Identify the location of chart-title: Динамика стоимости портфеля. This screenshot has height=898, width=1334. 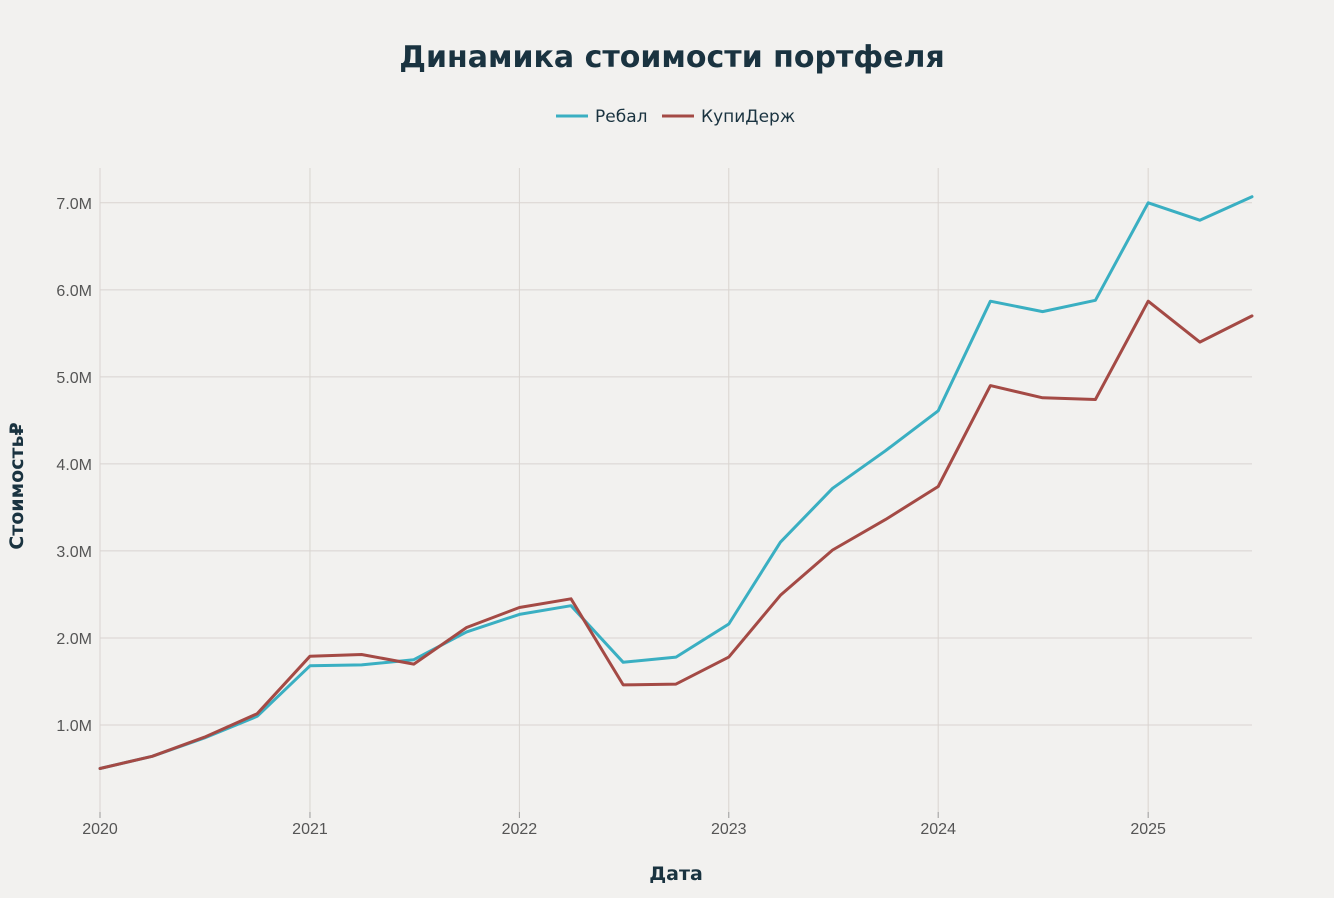
(671, 57).